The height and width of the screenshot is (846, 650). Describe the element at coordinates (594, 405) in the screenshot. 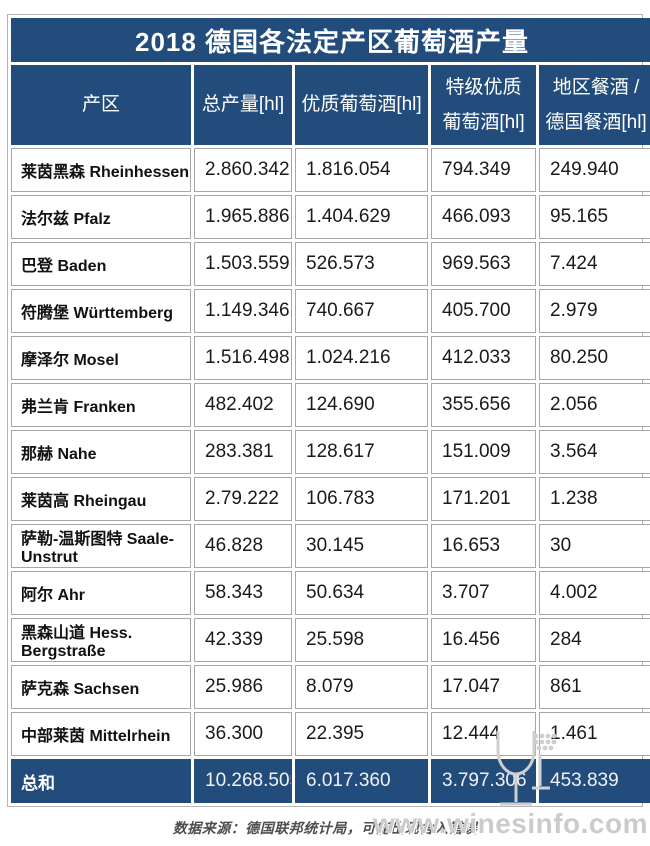

I see `value-cell: 2.056` at that location.